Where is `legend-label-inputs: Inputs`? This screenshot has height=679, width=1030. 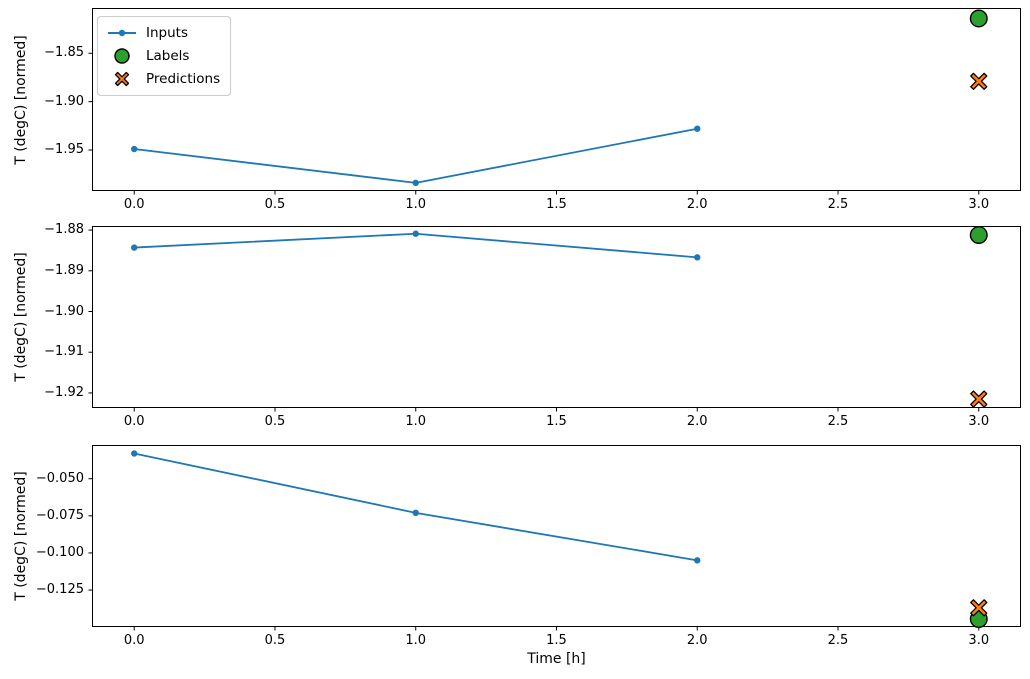 legend-label-inputs: Inputs is located at coordinates (167, 33).